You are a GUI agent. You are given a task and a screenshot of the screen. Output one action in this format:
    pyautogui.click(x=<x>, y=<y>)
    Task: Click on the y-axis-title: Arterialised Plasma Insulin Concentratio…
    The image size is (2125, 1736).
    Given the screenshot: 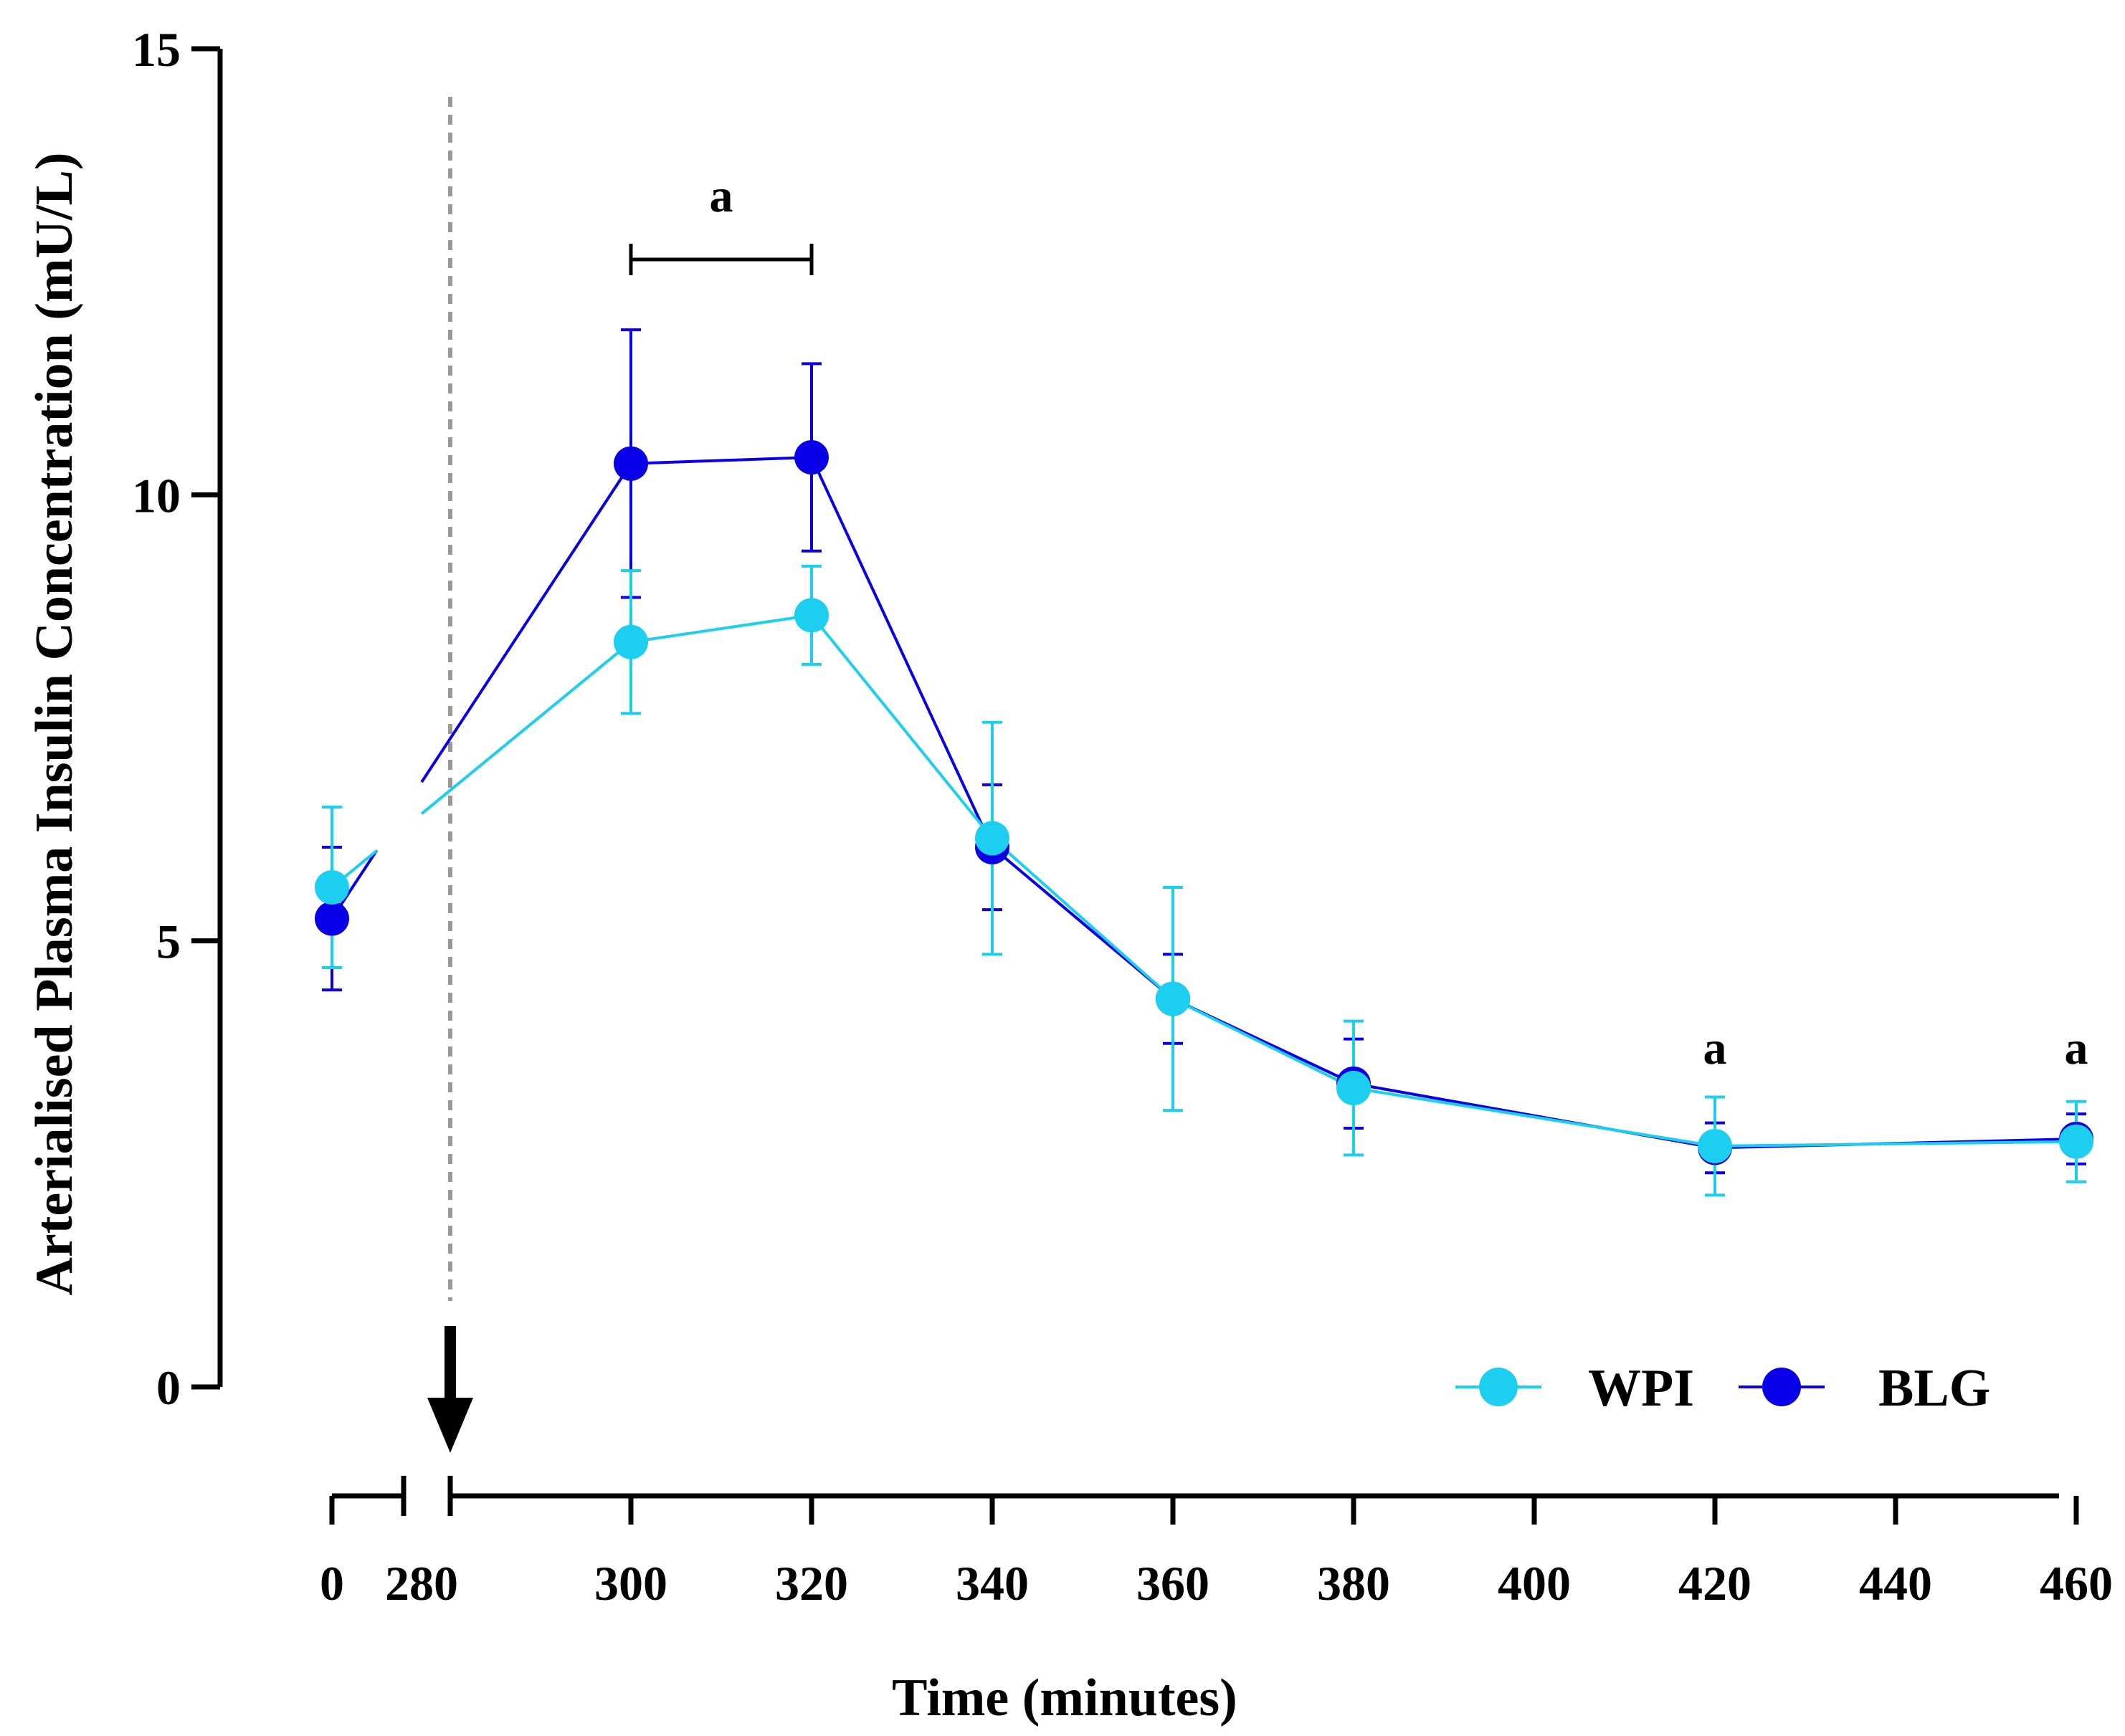 What is the action you would take?
    pyautogui.click(x=55, y=723)
    